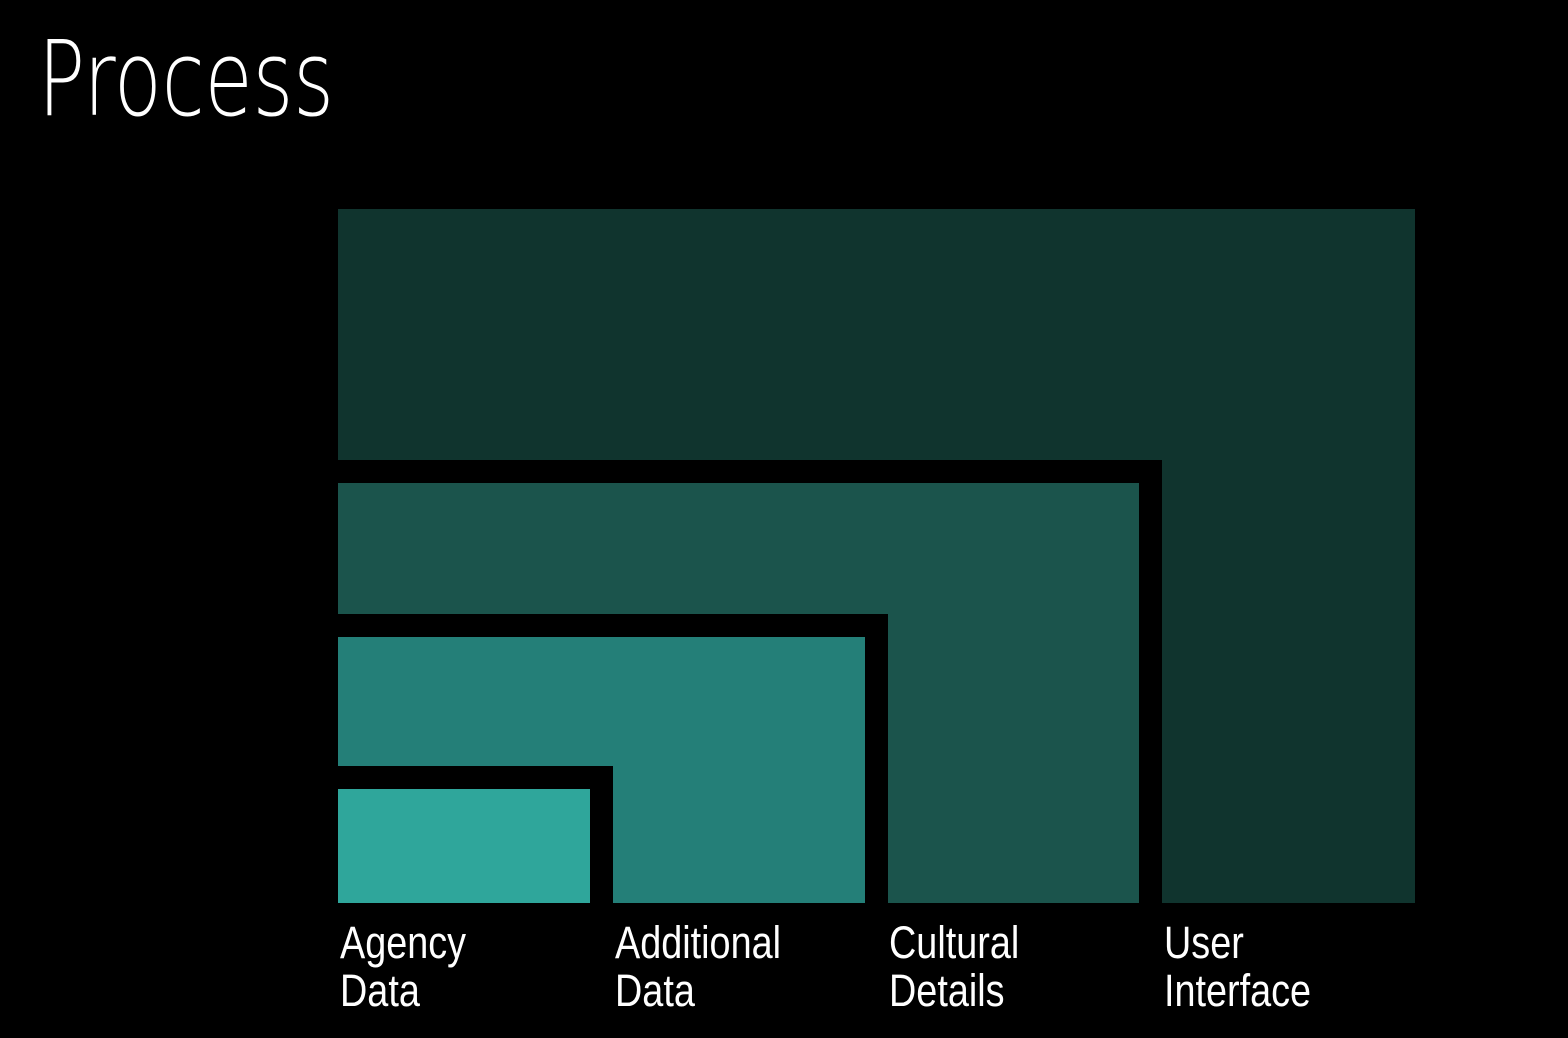 The height and width of the screenshot is (1038, 1568). Describe the element at coordinates (475, 834) in the screenshot. I see `layer-rect-agency-data` at that location.